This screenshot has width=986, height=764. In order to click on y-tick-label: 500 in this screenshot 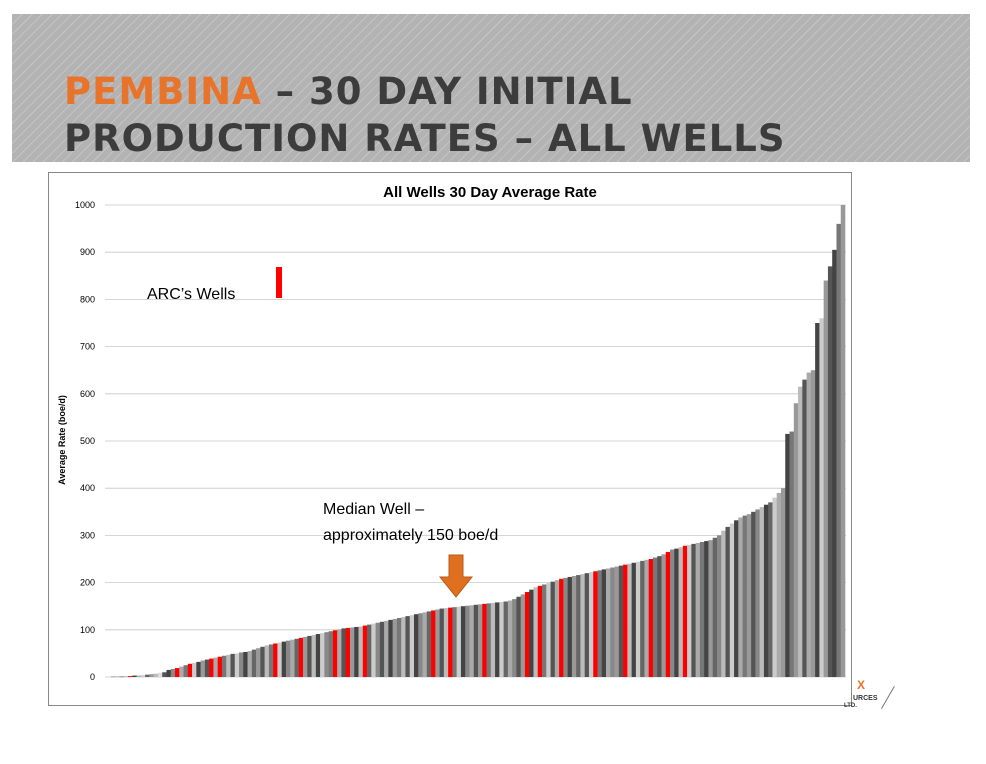, I will do `click(87, 441)`.